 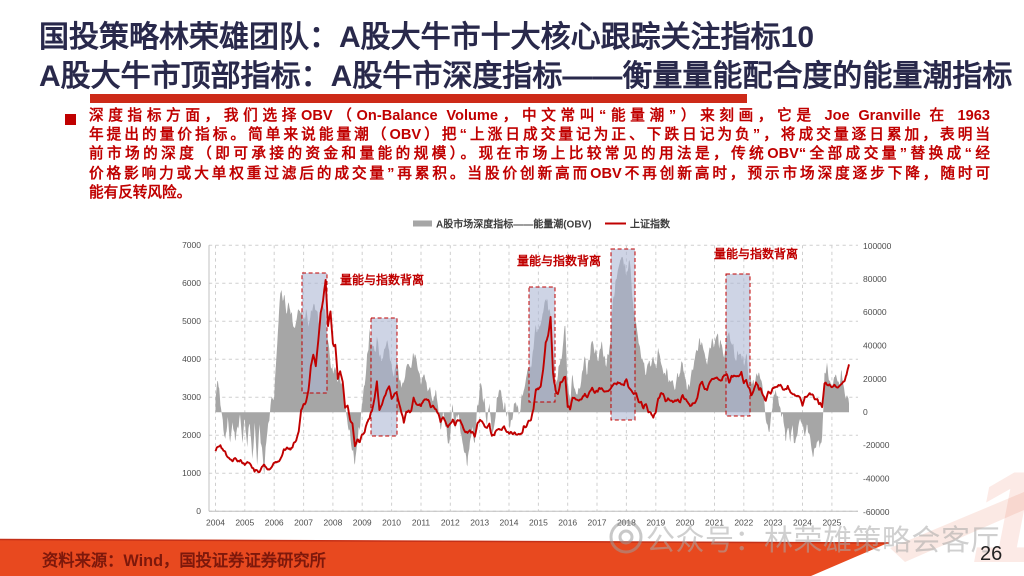 What do you see at coordinates (191, 321) in the screenshot?
I see `svg-text: 5000` at bounding box center [191, 321].